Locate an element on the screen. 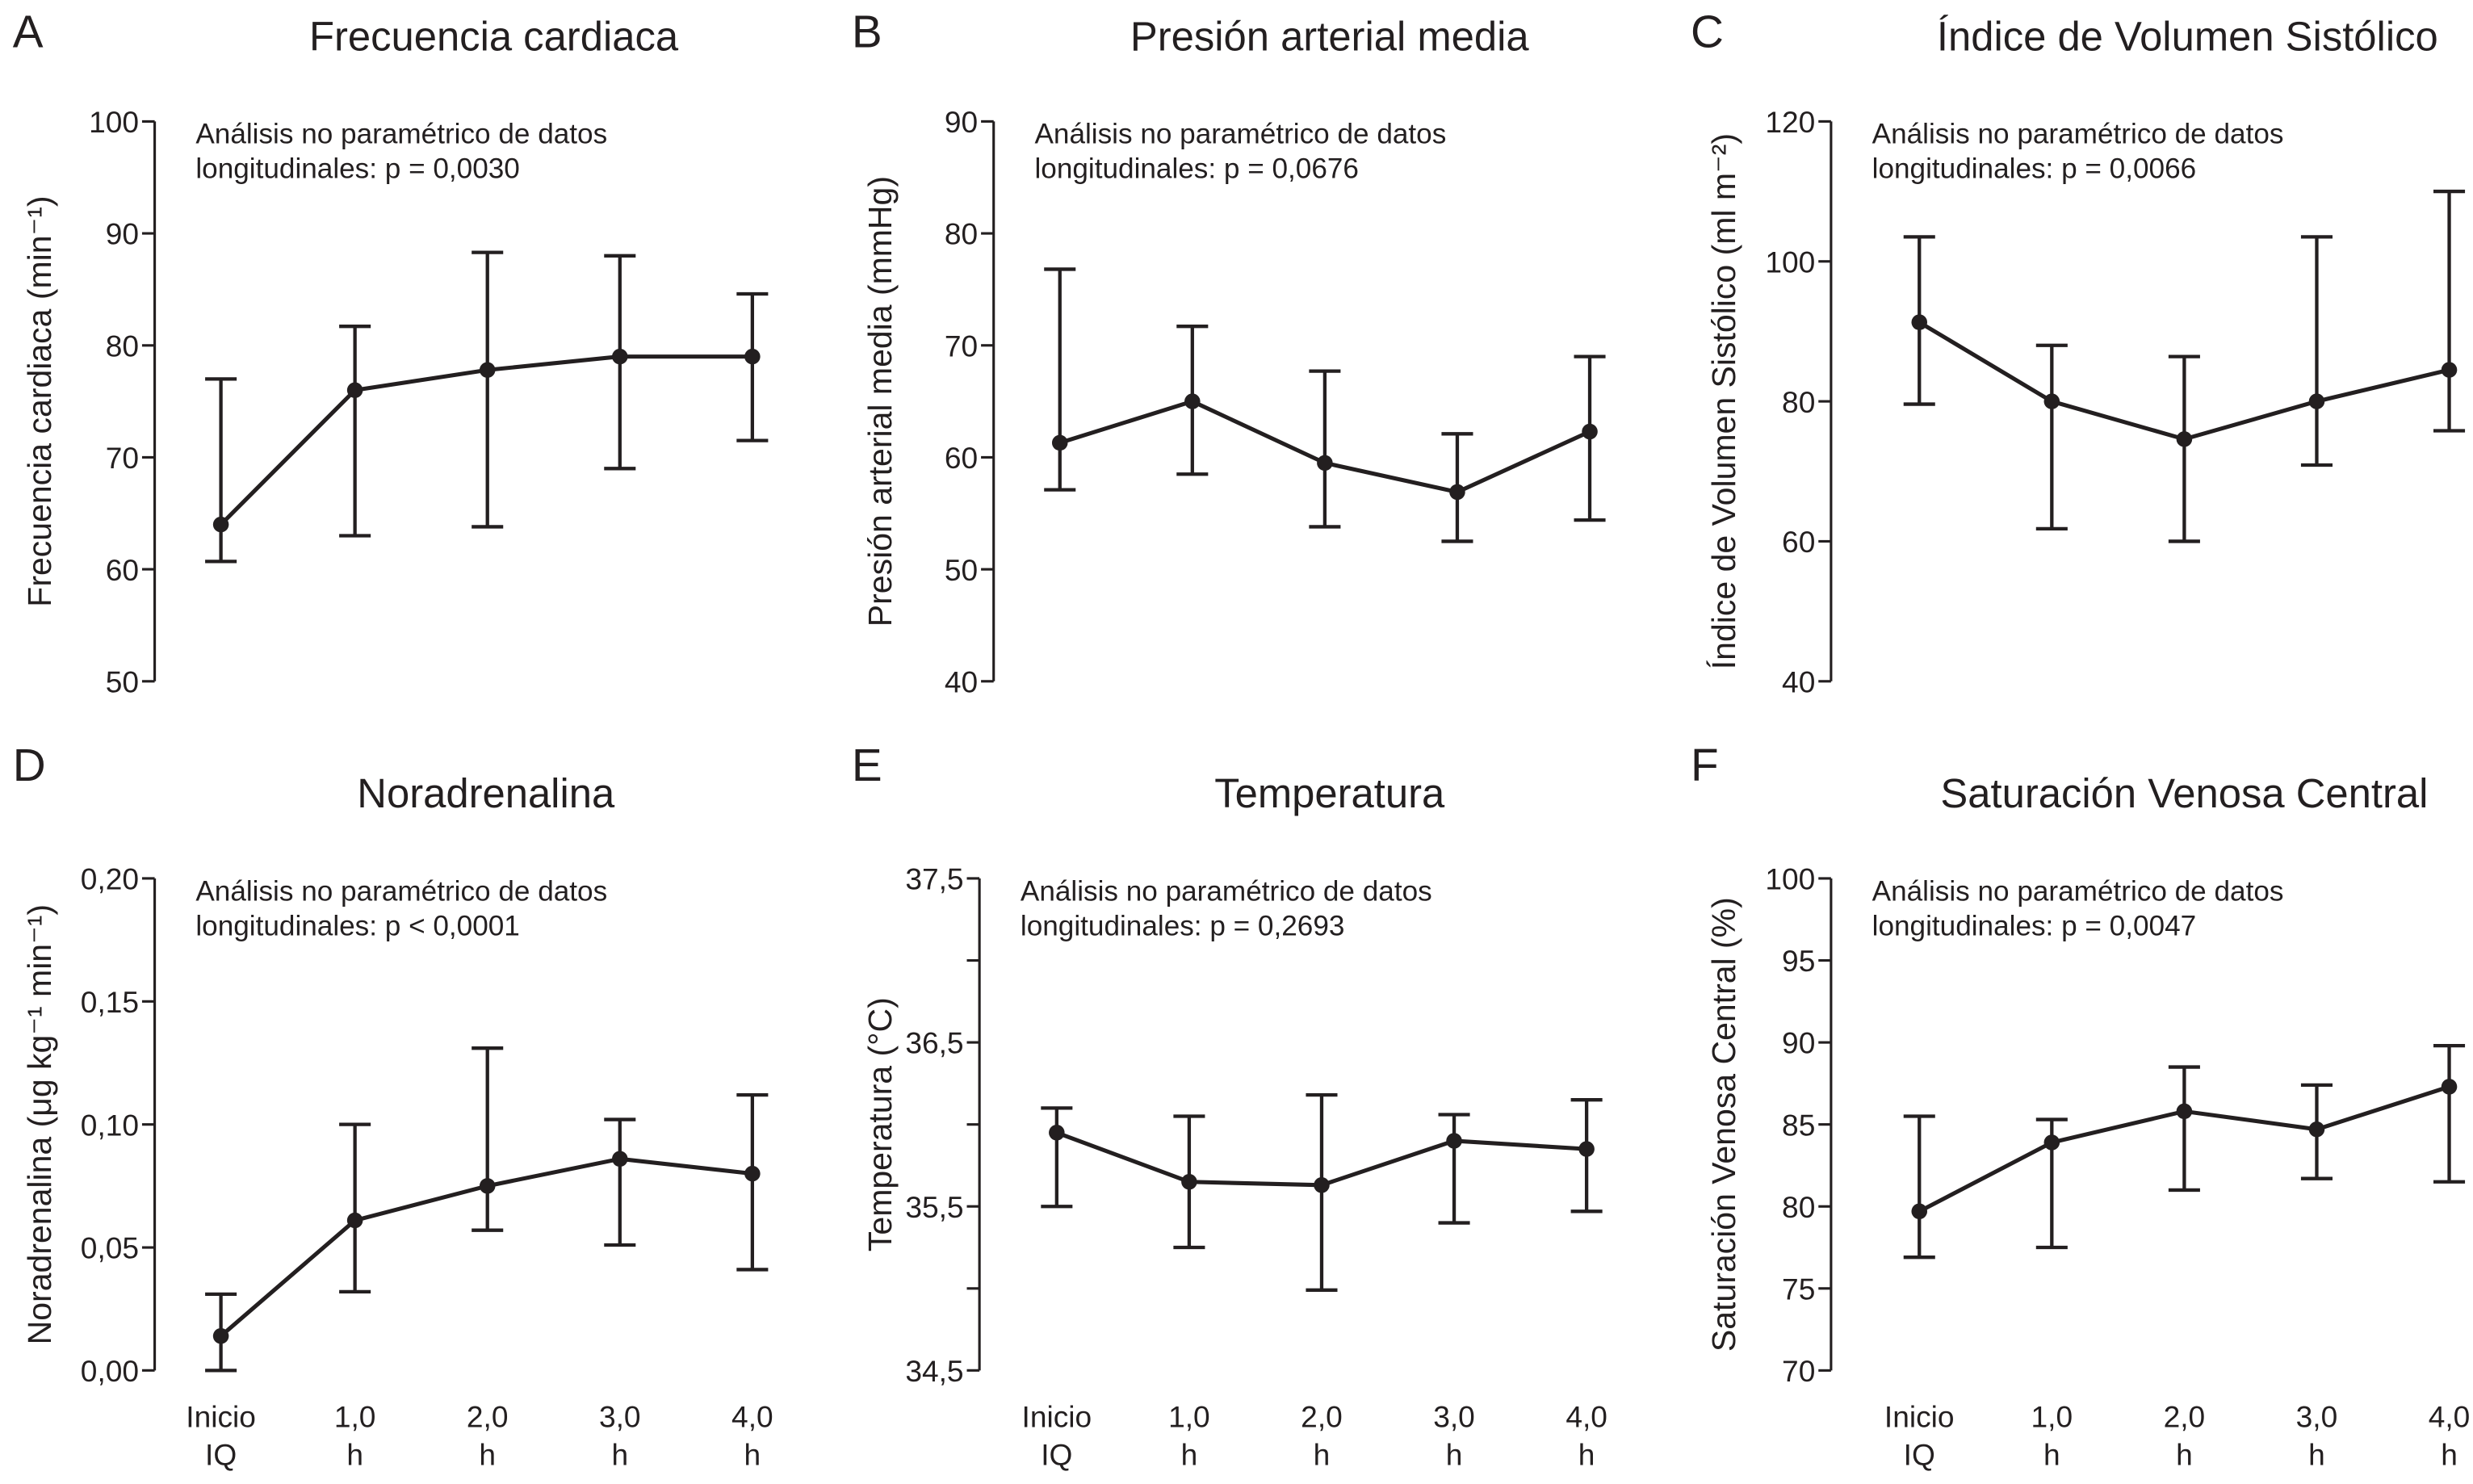 This screenshot has width=2473, height=1484. y-axis-label: Temperatura (°C) is located at coordinates (880, 1124).